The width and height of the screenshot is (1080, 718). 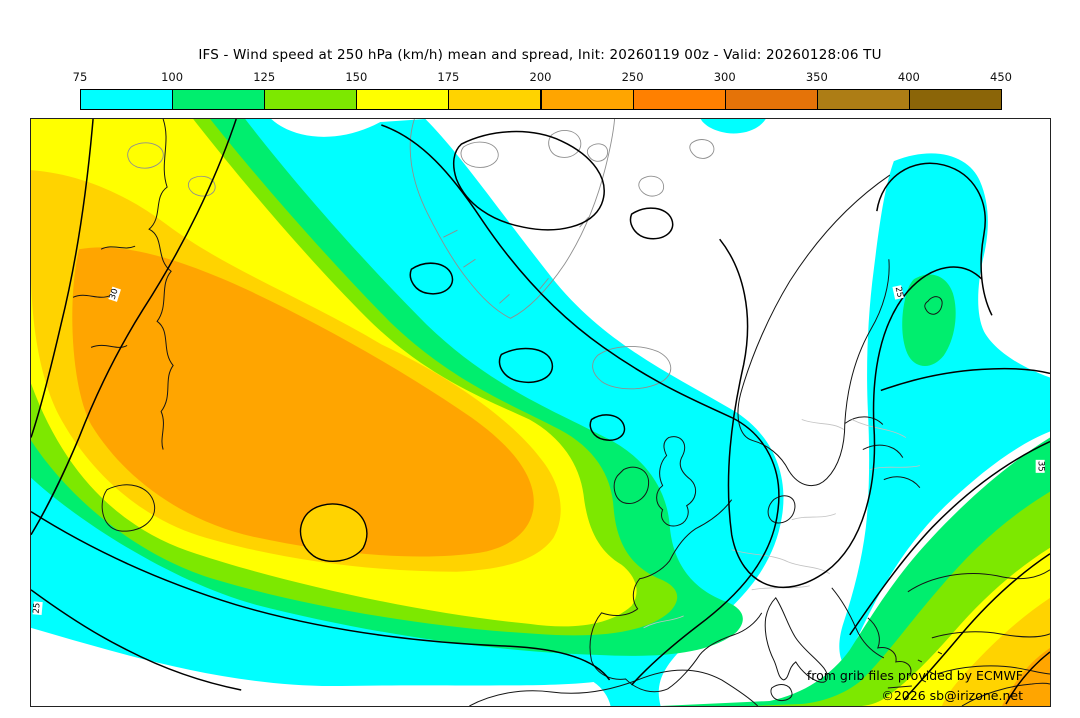 What do you see at coordinates (781, 692) in the screenshot?
I see `sicily-coast` at bounding box center [781, 692].